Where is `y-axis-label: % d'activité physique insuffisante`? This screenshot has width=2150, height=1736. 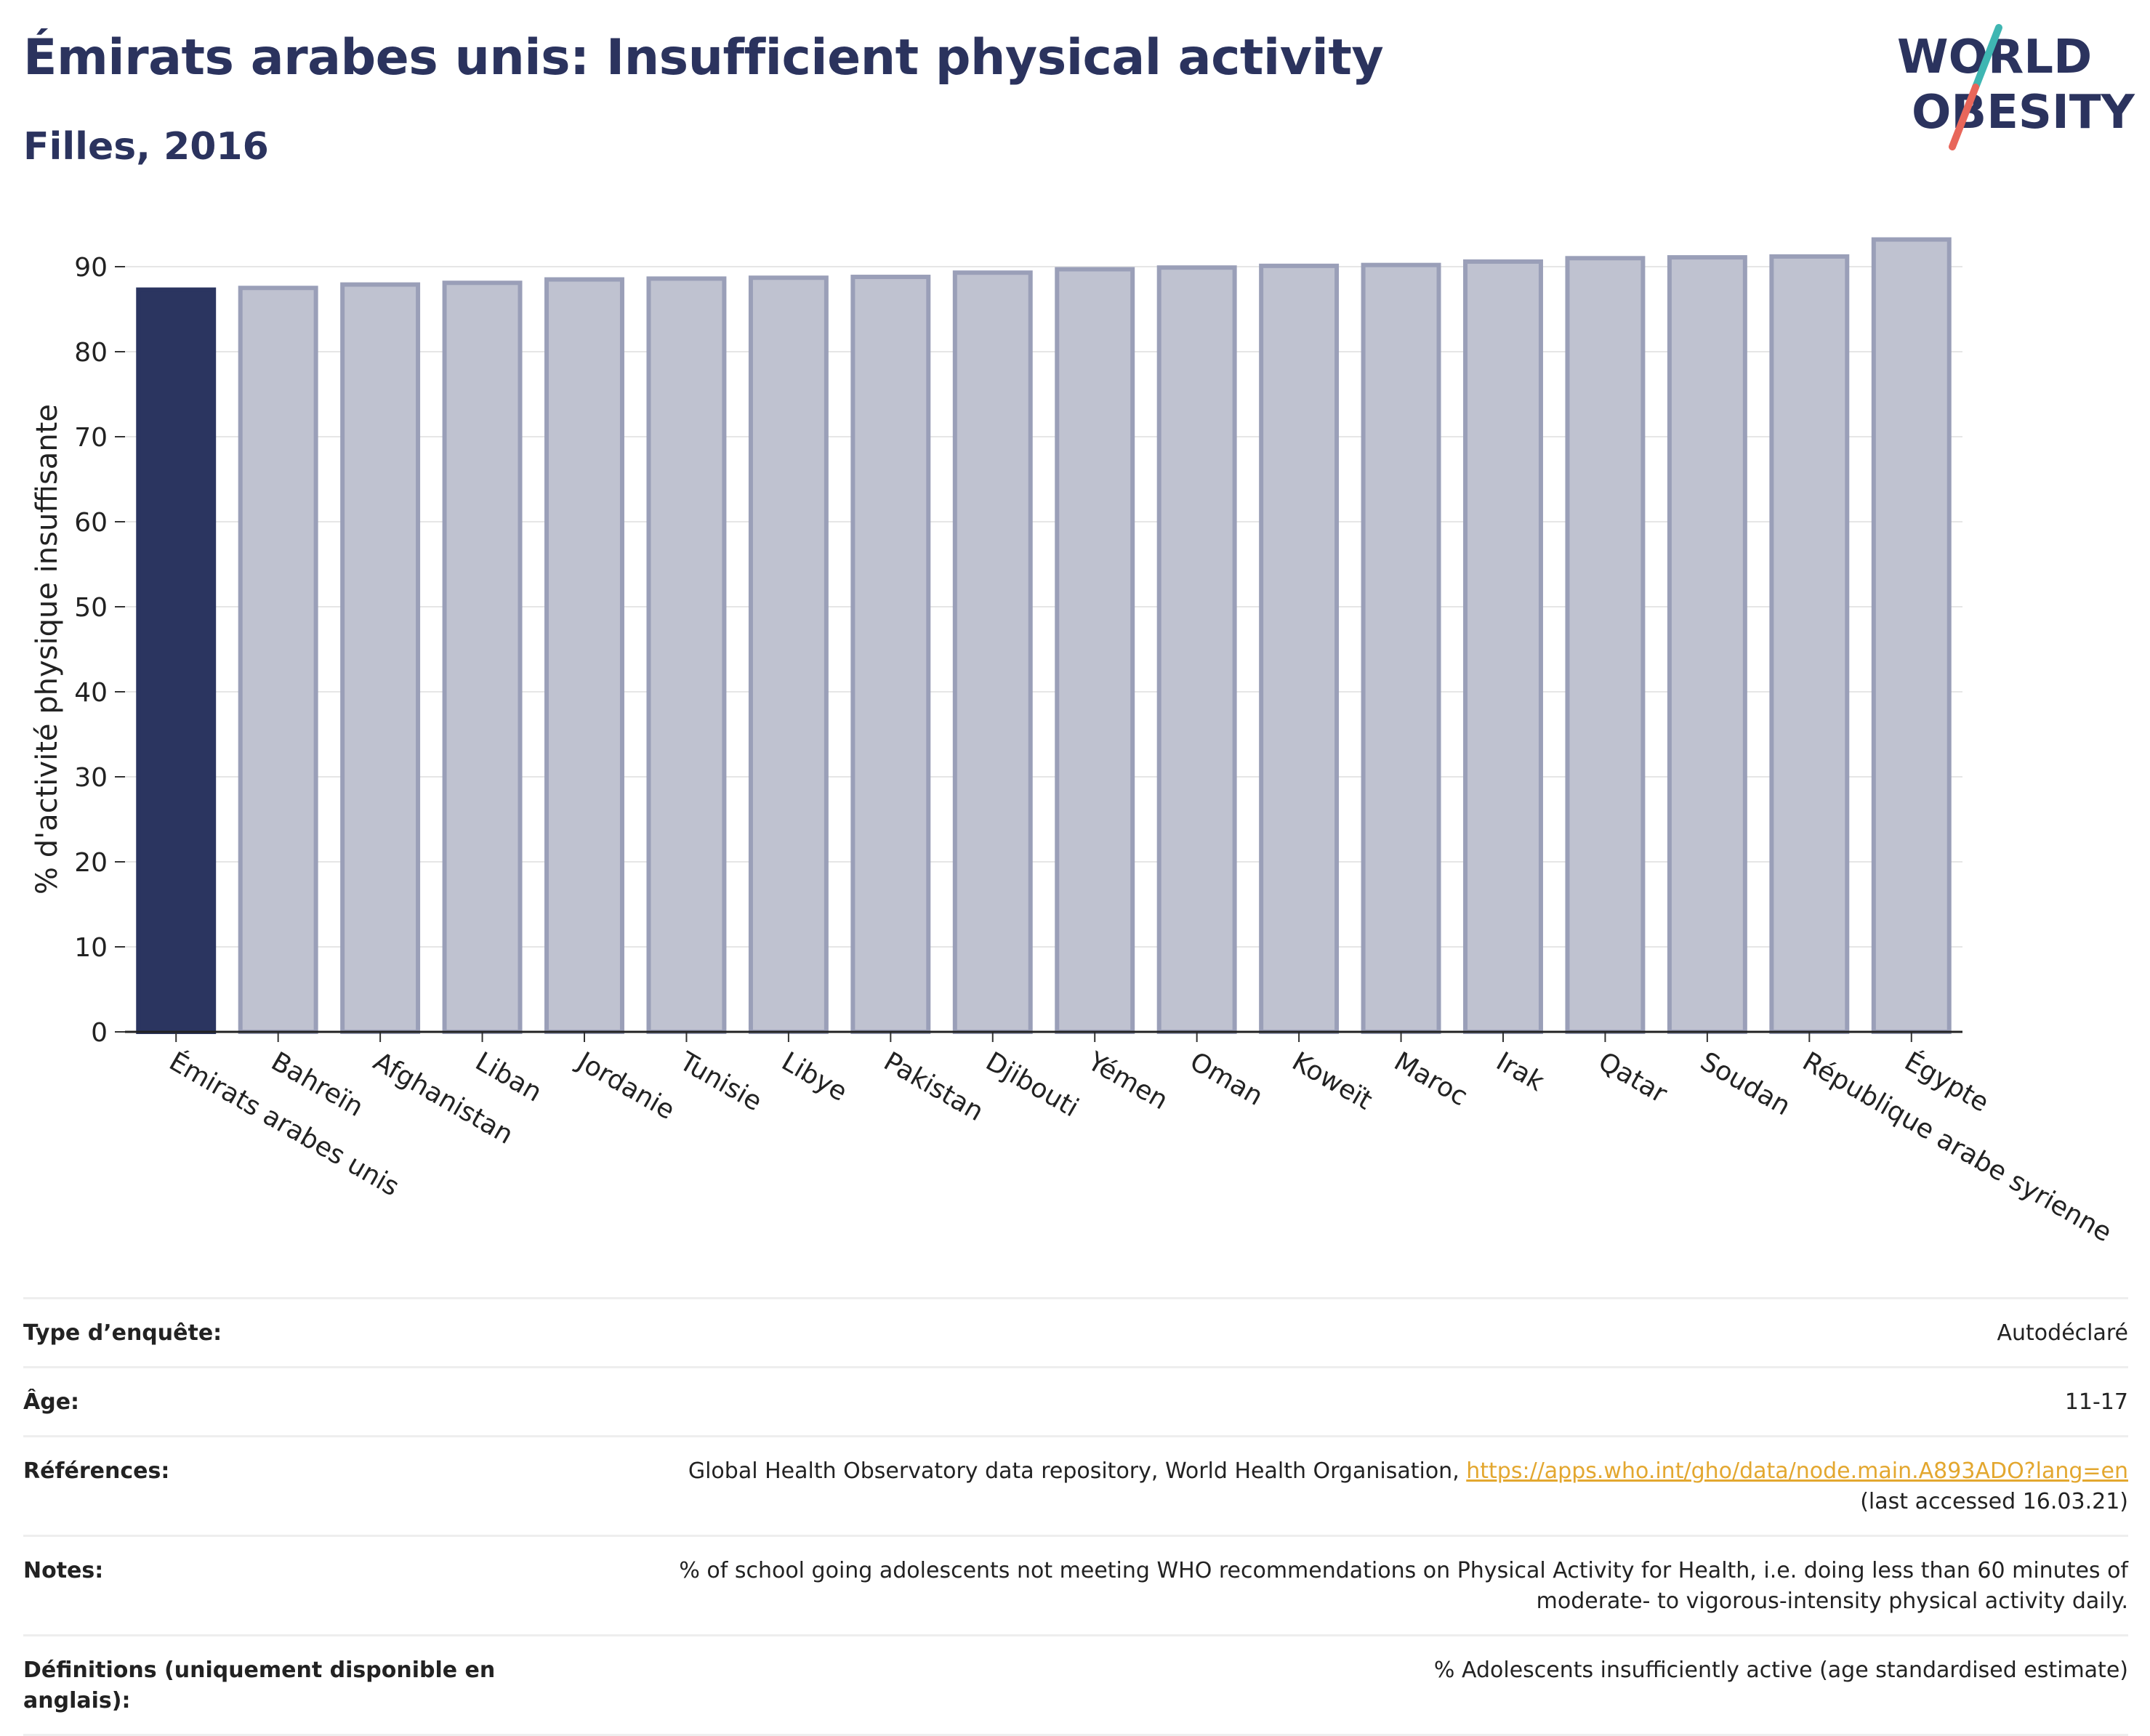
y-axis-label: % d'activité physique insuffisante is located at coordinates (47, 649).